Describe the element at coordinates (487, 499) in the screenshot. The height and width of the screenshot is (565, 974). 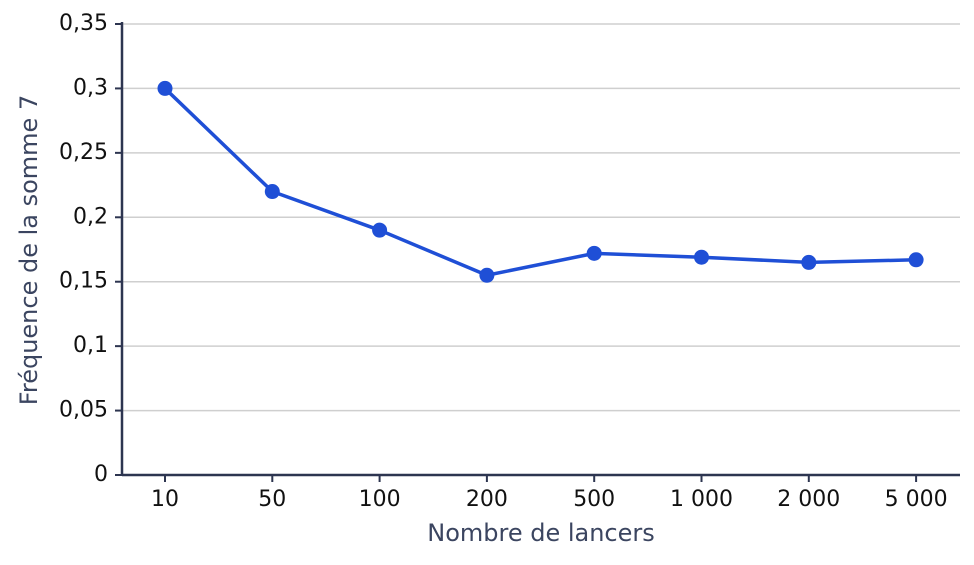
I see `x-tick-label: 200` at that location.